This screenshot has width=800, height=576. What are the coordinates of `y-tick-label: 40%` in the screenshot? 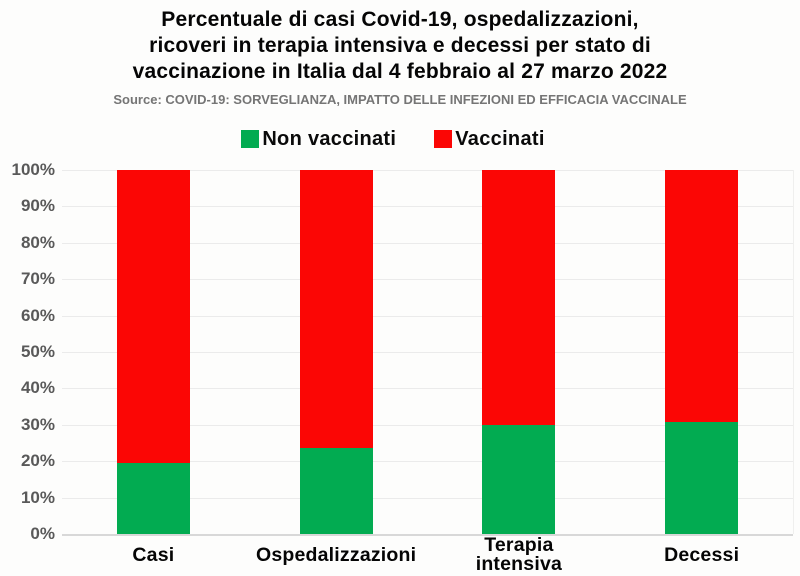 It's located at (37, 388).